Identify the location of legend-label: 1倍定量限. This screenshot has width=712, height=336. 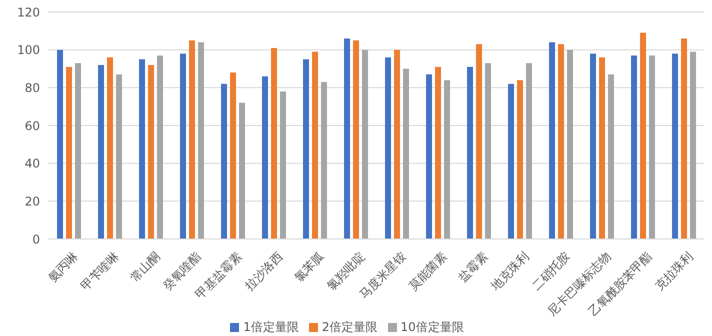
(271, 327).